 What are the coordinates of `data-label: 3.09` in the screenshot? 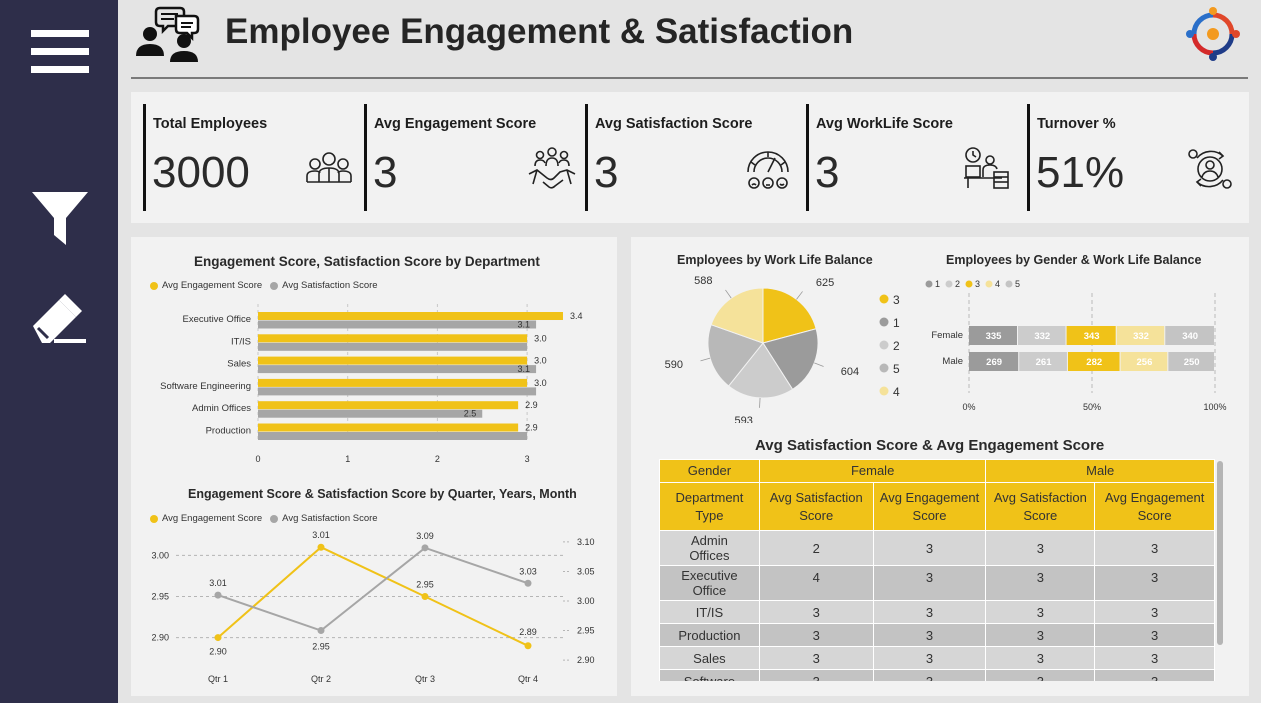 It's located at (425, 536).